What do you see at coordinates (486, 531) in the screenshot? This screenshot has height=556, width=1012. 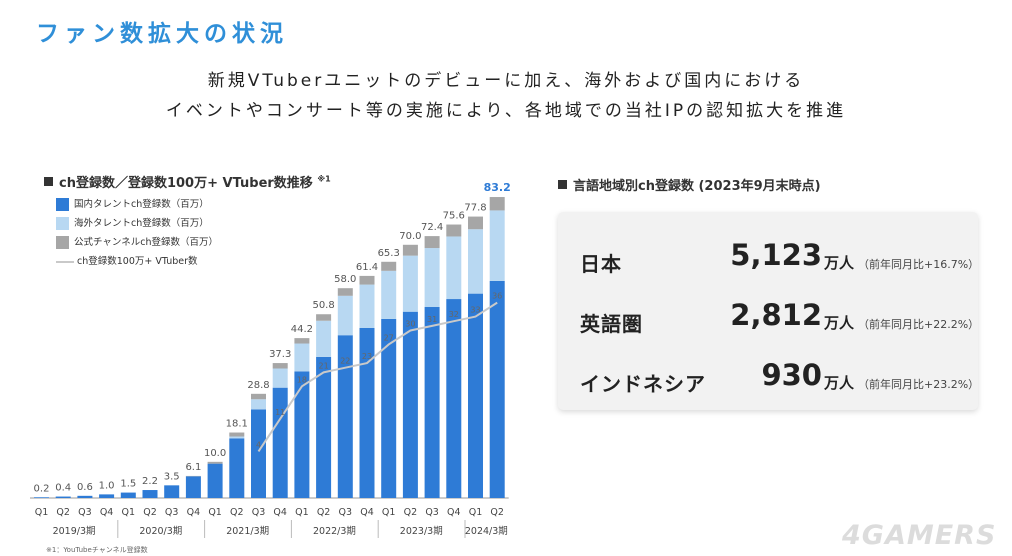 I see `fiscal-year-label: 2024/3期` at bounding box center [486, 531].